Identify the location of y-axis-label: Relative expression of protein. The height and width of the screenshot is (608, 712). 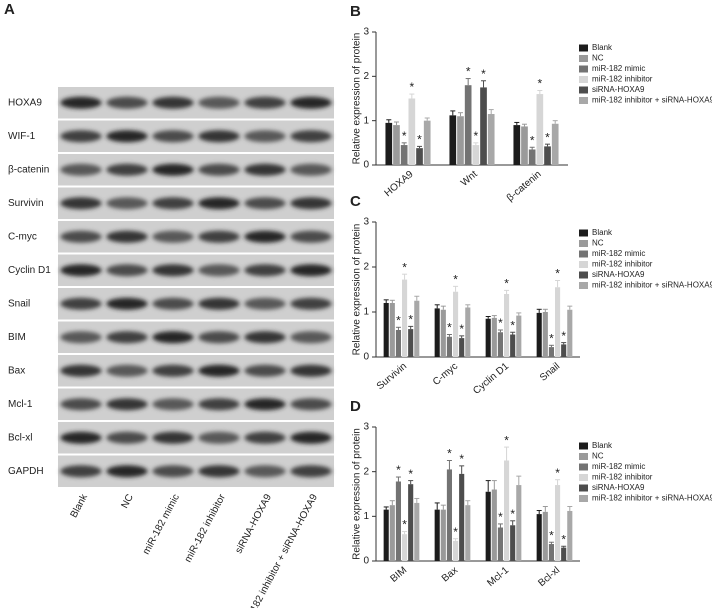
(357, 290).